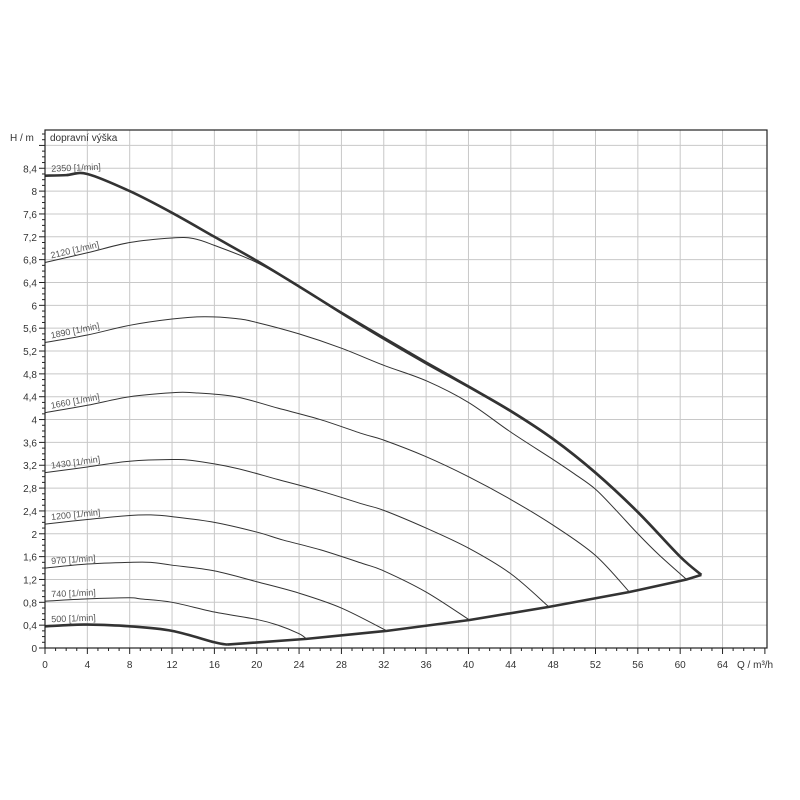 This screenshot has width=800, height=800. Describe the element at coordinates (596, 665) in the screenshot. I see `x-tick-label: 52` at that location.